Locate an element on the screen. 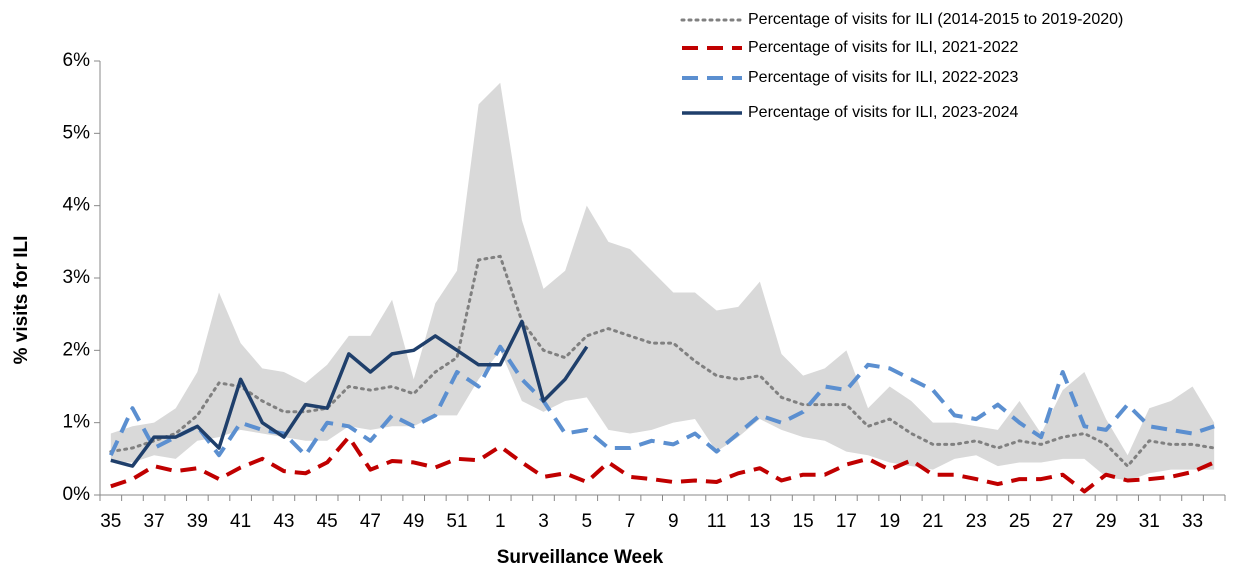 This screenshot has width=1236, height=572. x-tick-label: 25 is located at coordinates (1019, 521).